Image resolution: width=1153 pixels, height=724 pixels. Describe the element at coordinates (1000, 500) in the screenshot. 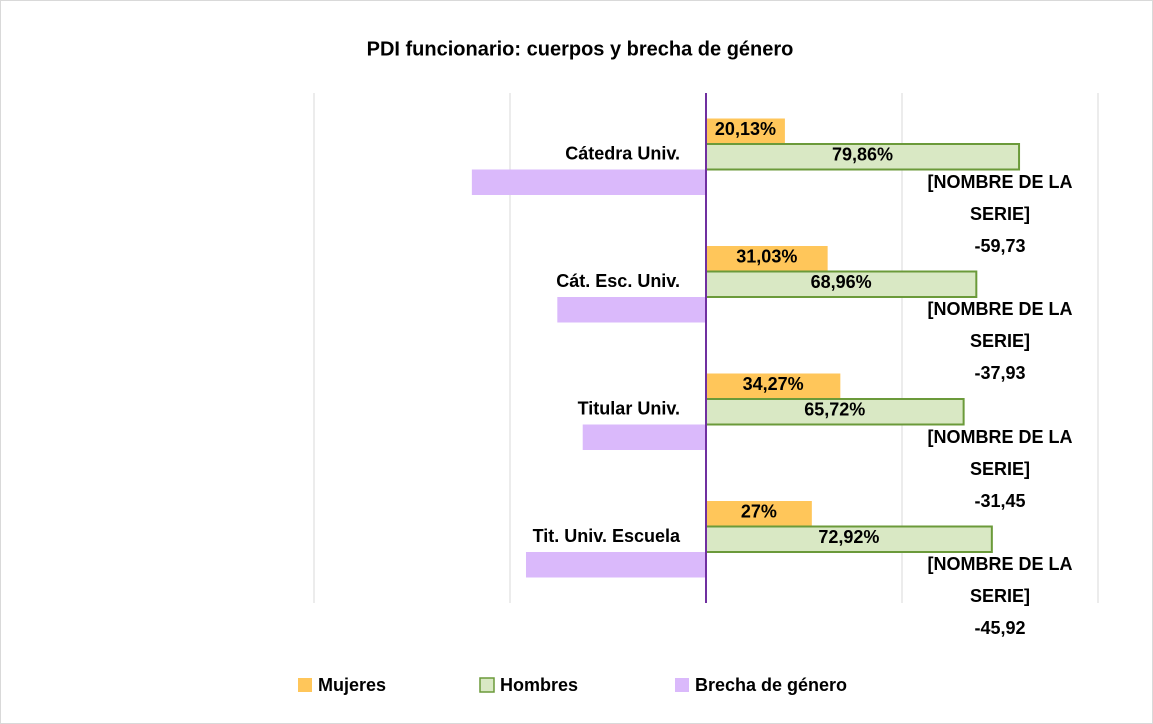

I see `data-label-value: -31,45` at that location.